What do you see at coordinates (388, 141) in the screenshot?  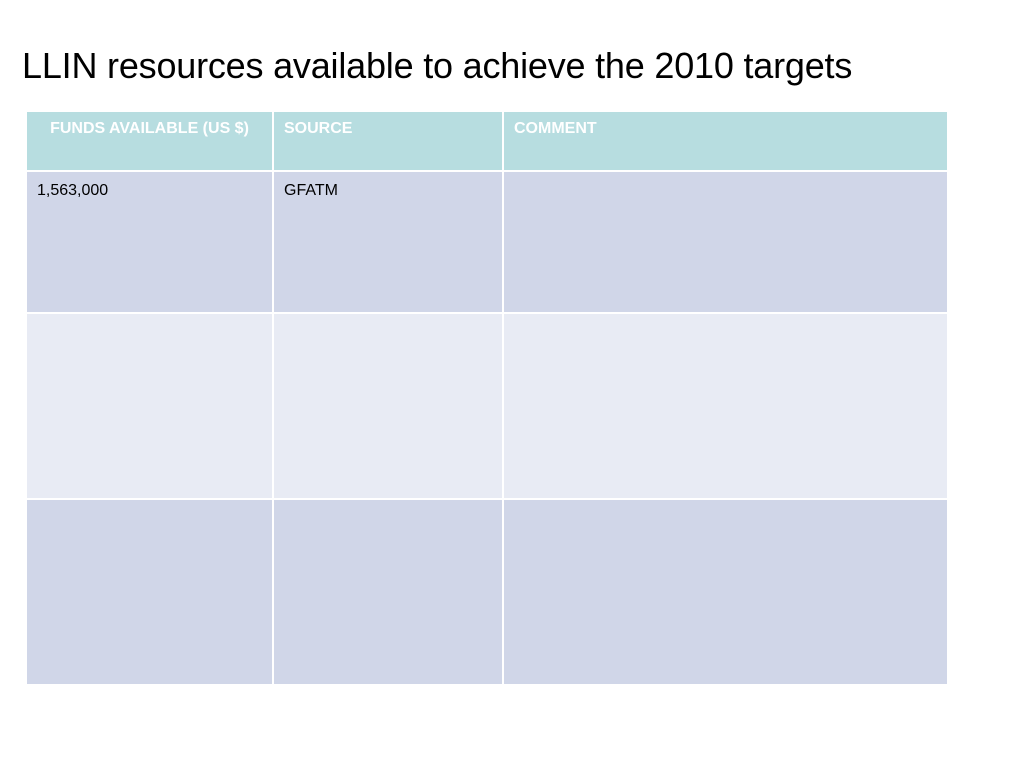 I see `header-source: SOURCE` at bounding box center [388, 141].